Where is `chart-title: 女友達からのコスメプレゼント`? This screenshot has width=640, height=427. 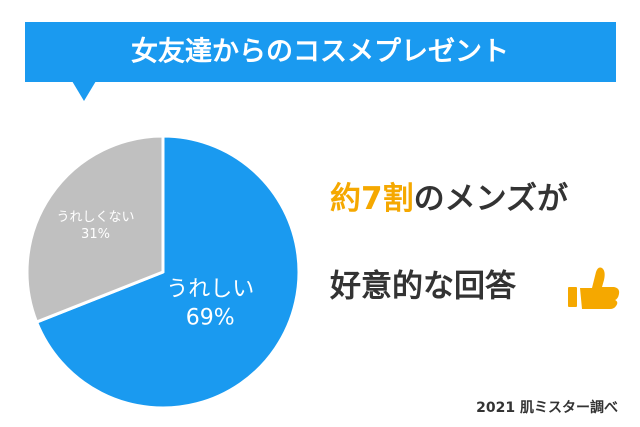 chart-title: 女友達からのコスメプレゼント is located at coordinates (320, 52).